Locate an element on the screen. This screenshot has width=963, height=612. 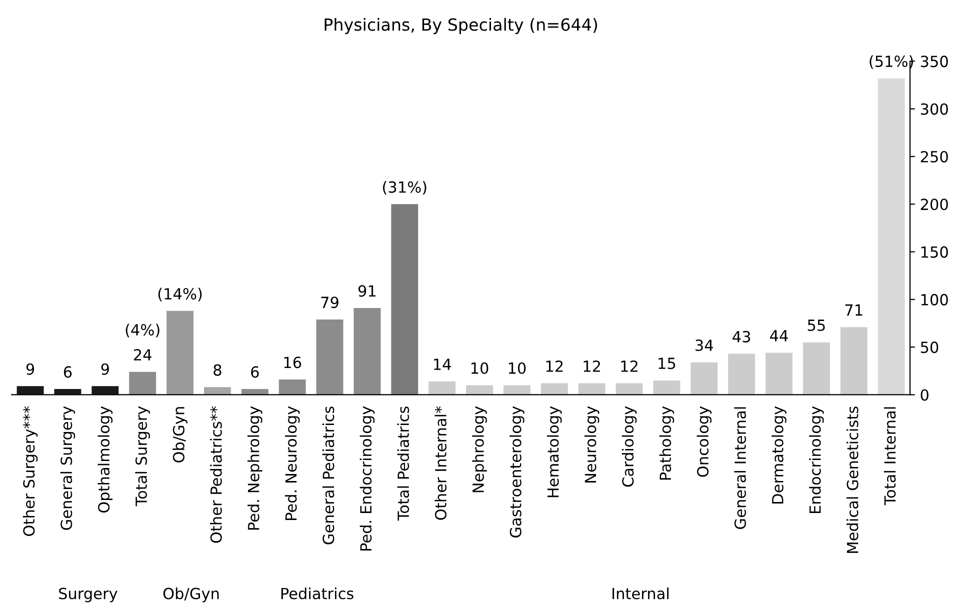
x-tick-label: Oncology is located at coordinates (704, 441).